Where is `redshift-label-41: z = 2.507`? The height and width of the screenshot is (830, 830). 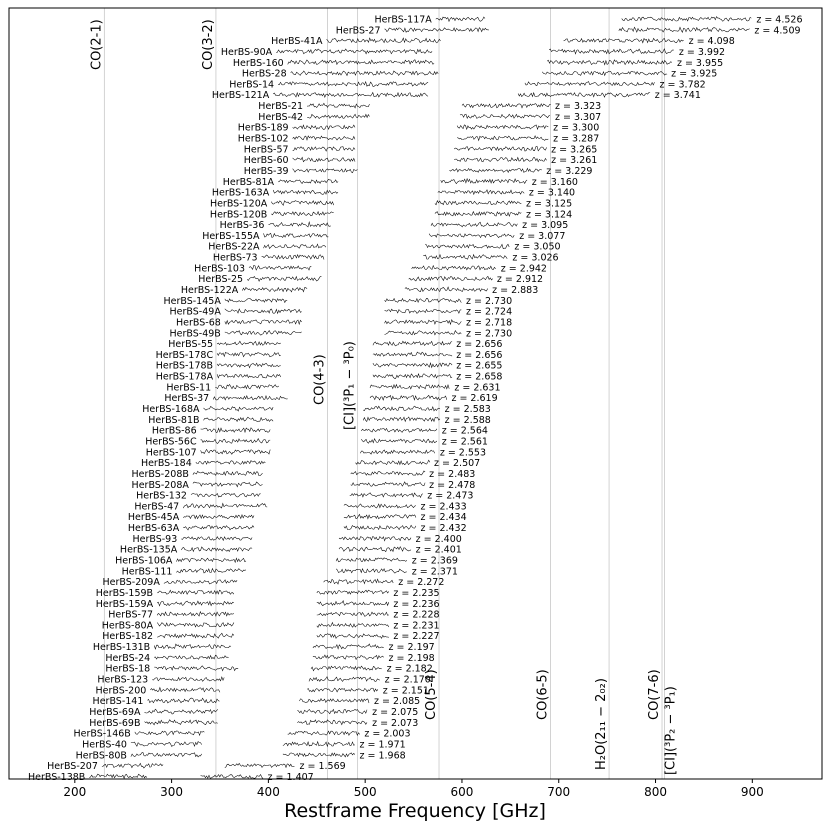
redshift-label-41: z = 2.507 is located at coordinates (457, 463).